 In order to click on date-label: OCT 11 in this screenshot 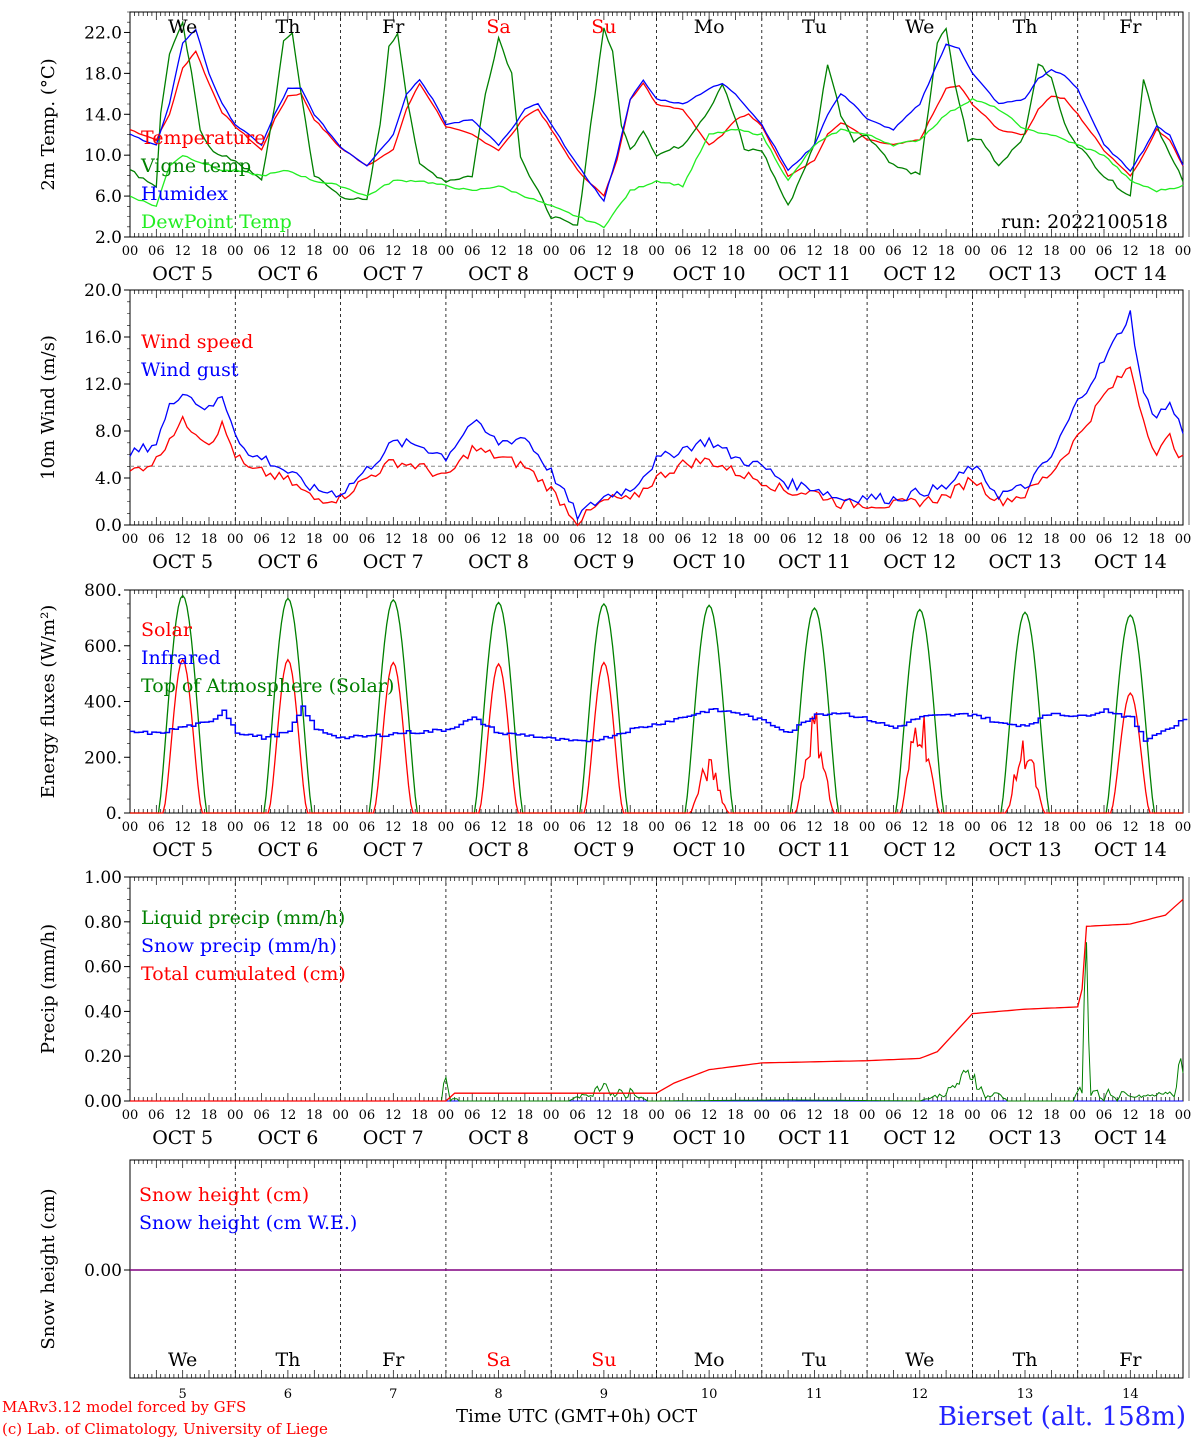, I will do `click(814, 850)`.